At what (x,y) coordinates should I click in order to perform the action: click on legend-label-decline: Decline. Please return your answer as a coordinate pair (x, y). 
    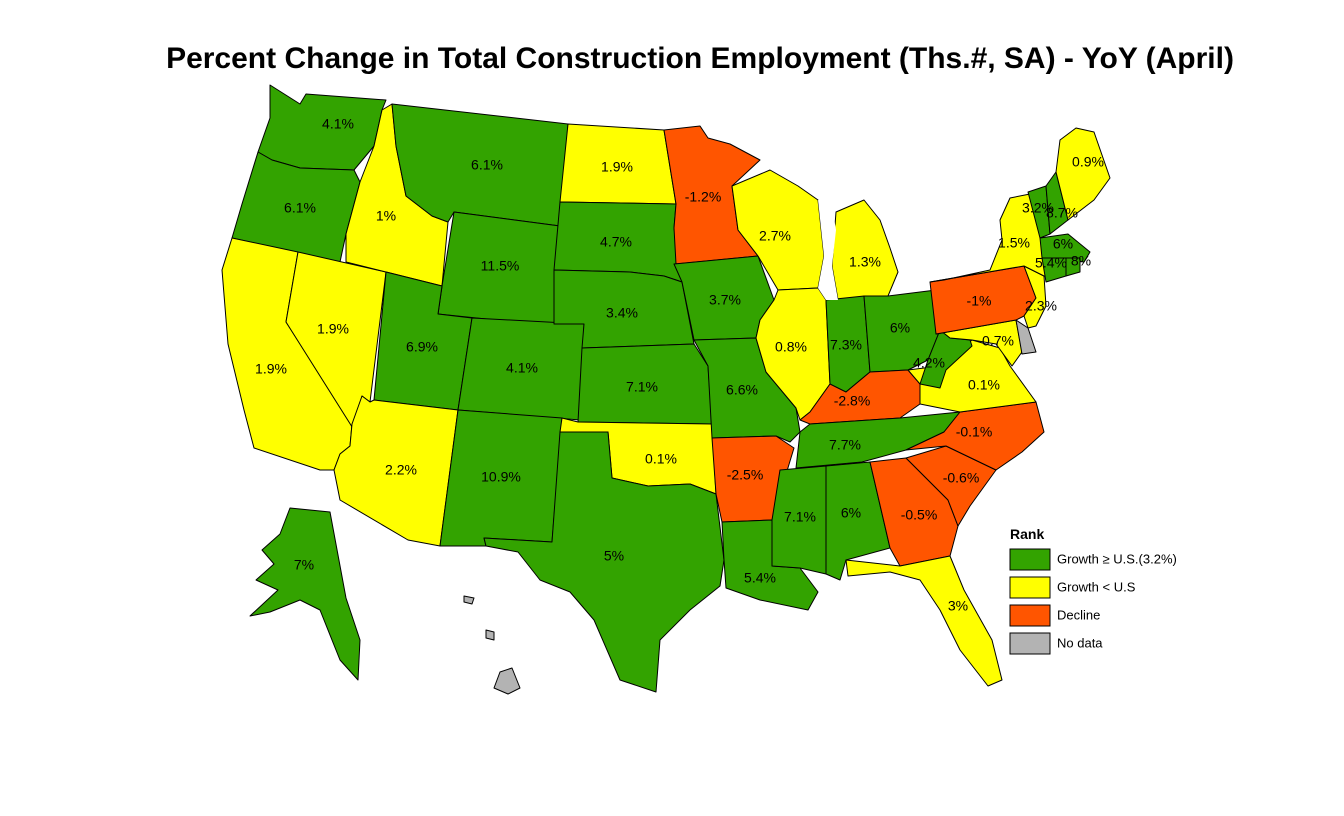
    Looking at the image, I should click on (1078, 614).